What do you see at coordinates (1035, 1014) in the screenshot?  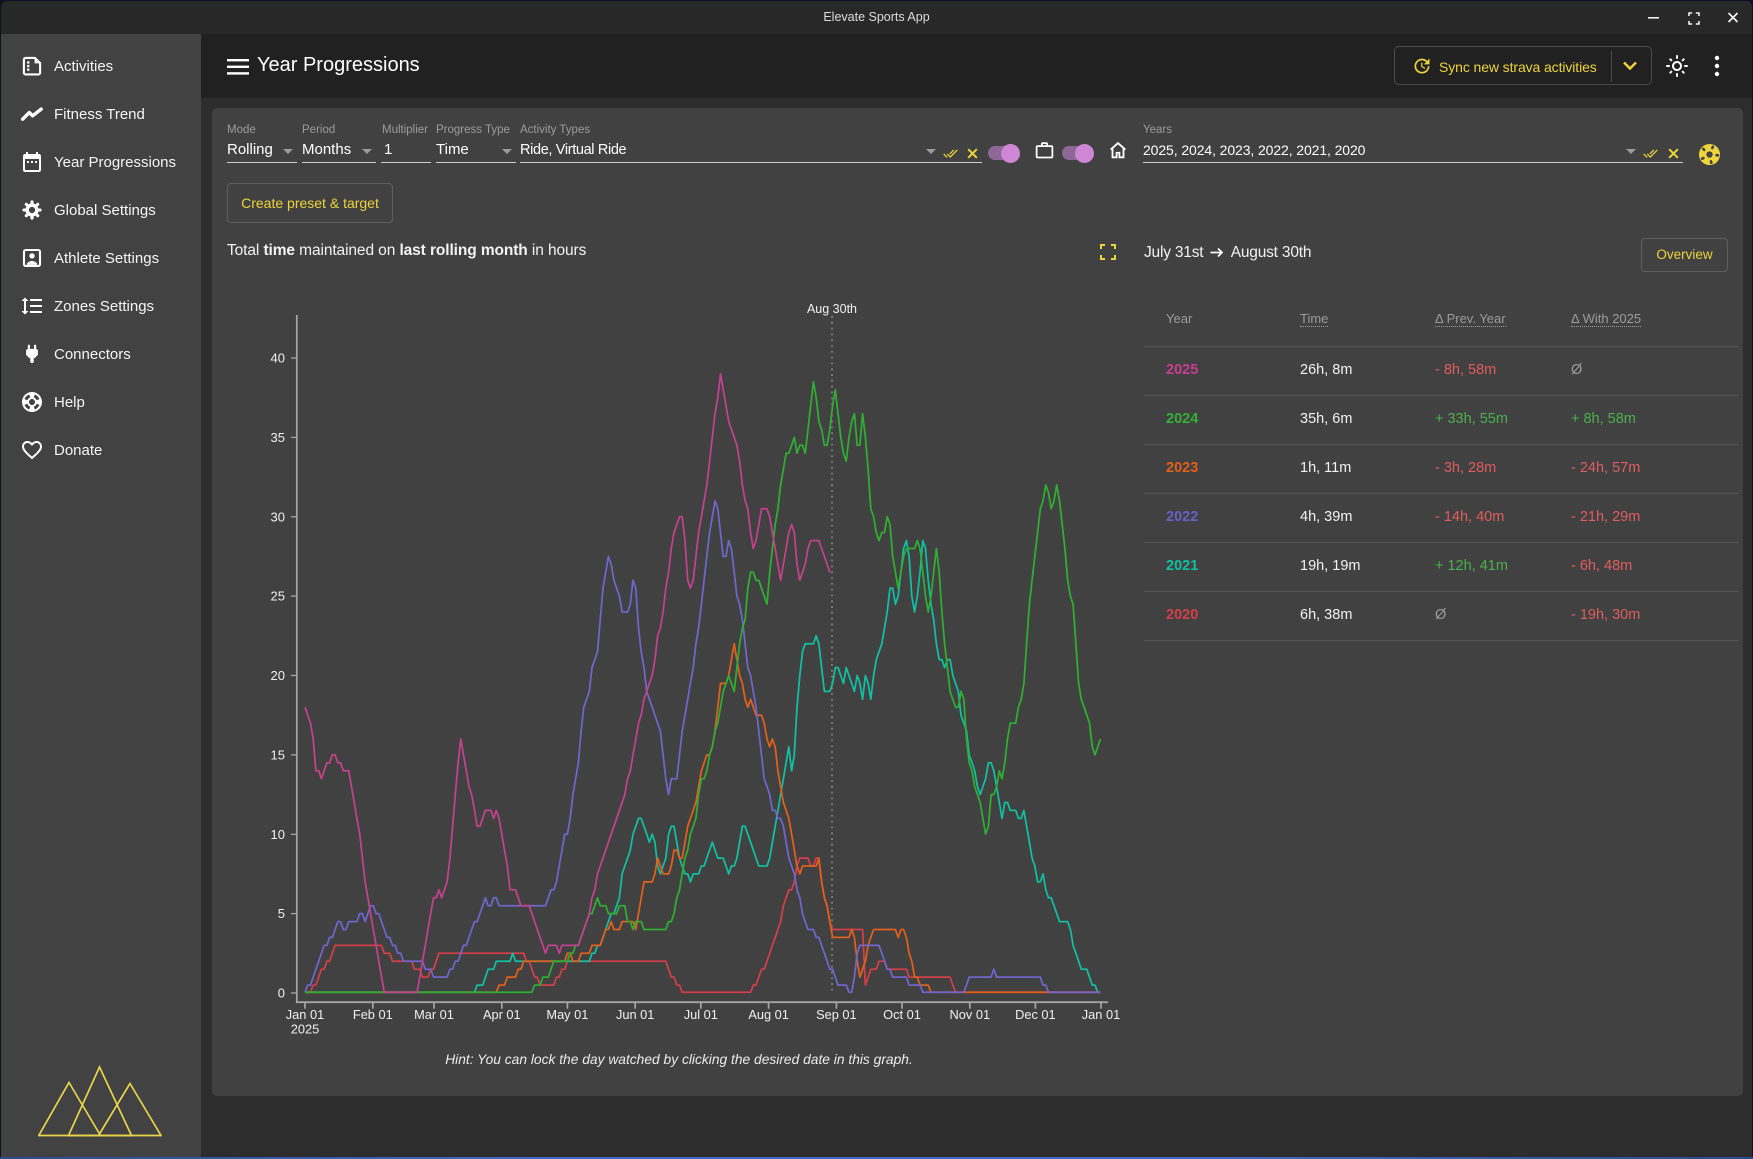 I see `svg-text: Dec 01` at bounding box center [1035, 1014].